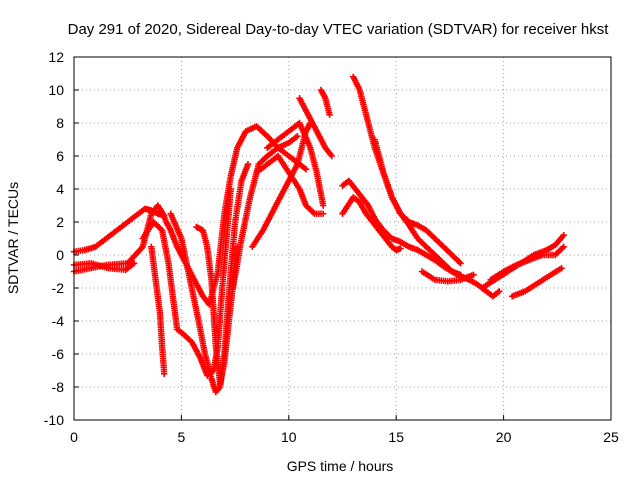  What do you see at coordinates (58, 387) in the screenshot?
I see `y-tick-label: -8` at bounding box center [58, 387].